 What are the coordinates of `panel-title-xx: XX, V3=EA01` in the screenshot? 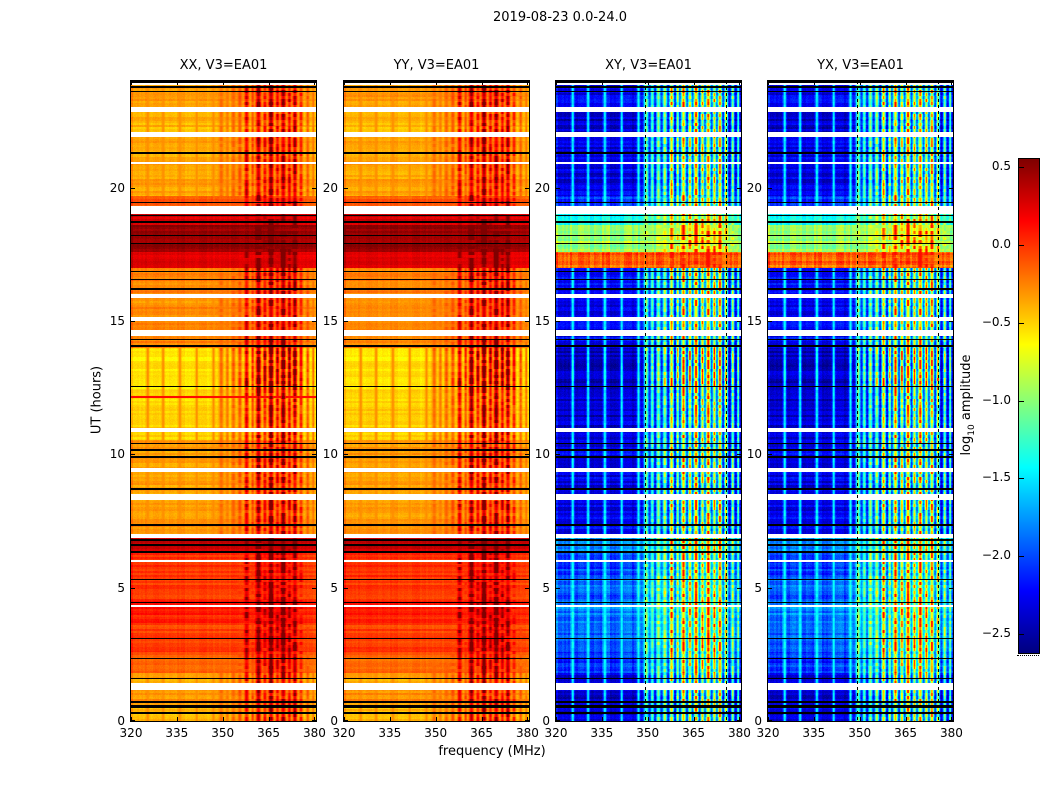 It's located at (223, 65).